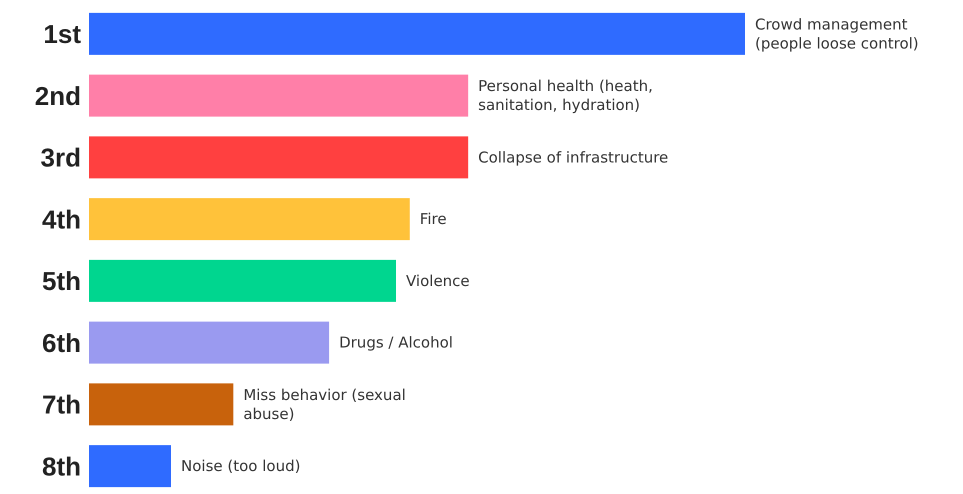 The width and height of the screenshot is (963, 494). Describe the element at coordinates (57, 95) in the screenshot. I see `y-tick-label: 2nd` at that location.